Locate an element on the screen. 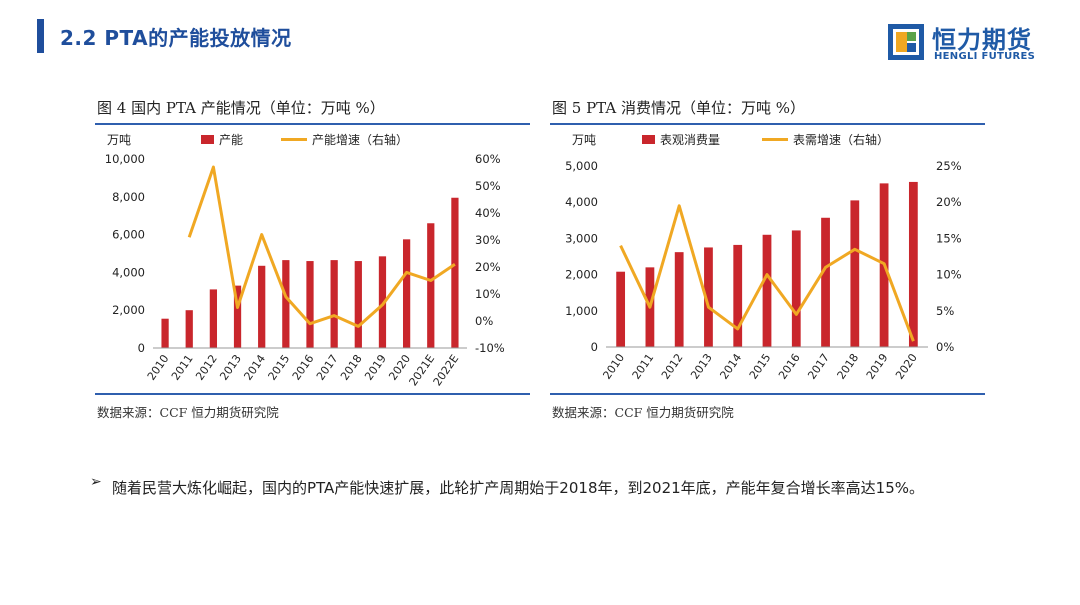  chart1-left-tick: 4,000 is located at coordinates (128, 272).